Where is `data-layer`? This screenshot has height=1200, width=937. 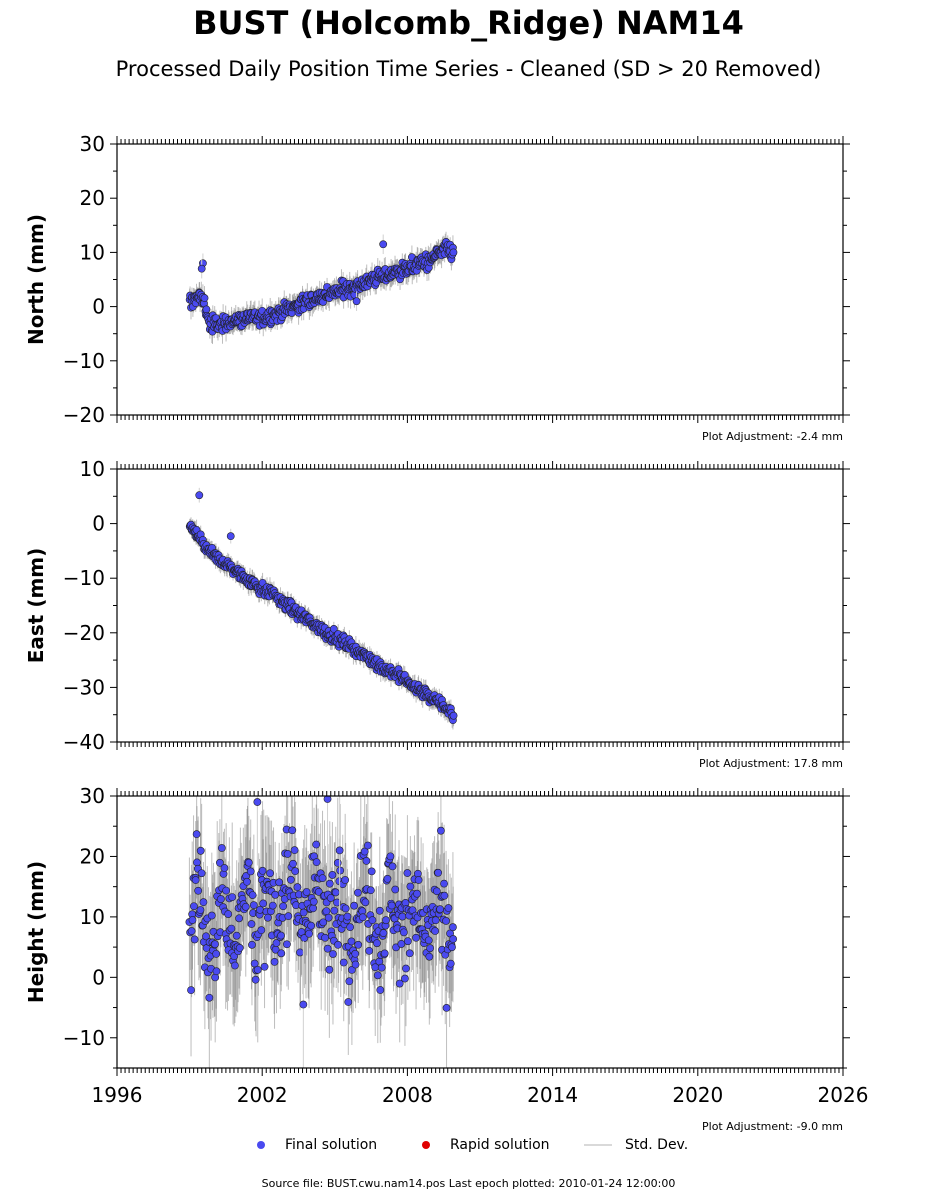 data-layer is located at coordinates (321, 608).